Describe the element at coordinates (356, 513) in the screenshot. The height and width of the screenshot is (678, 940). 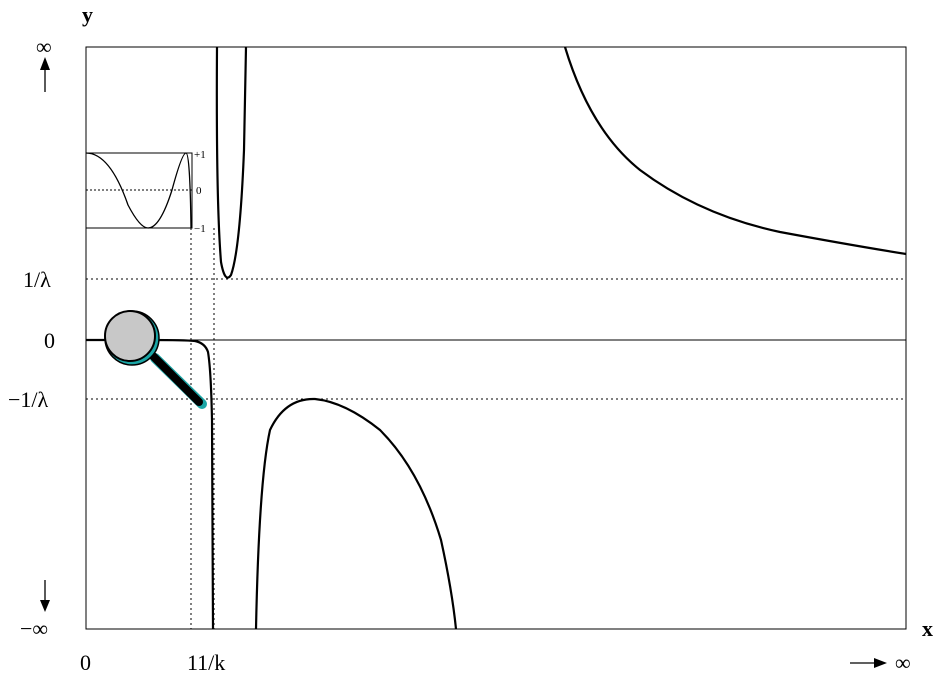
I see `curve-lower-arch-branch` at that location.